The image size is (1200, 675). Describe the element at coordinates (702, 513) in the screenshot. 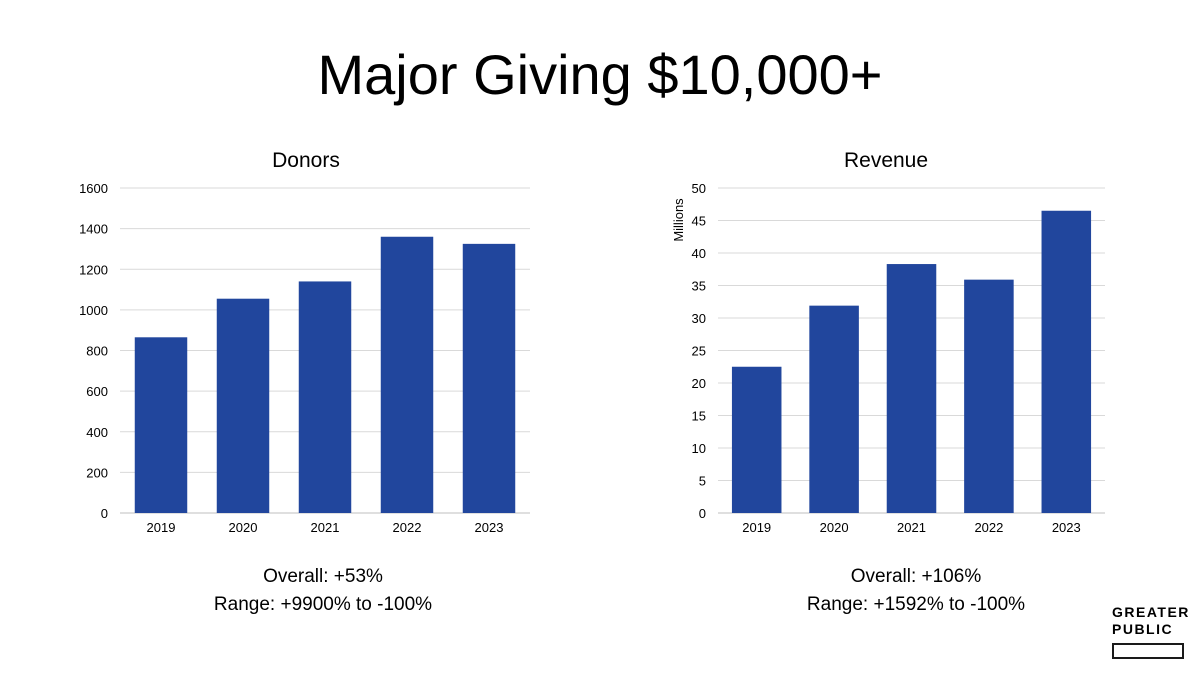

I see `revenue-y-tick-label: 0` at that location.